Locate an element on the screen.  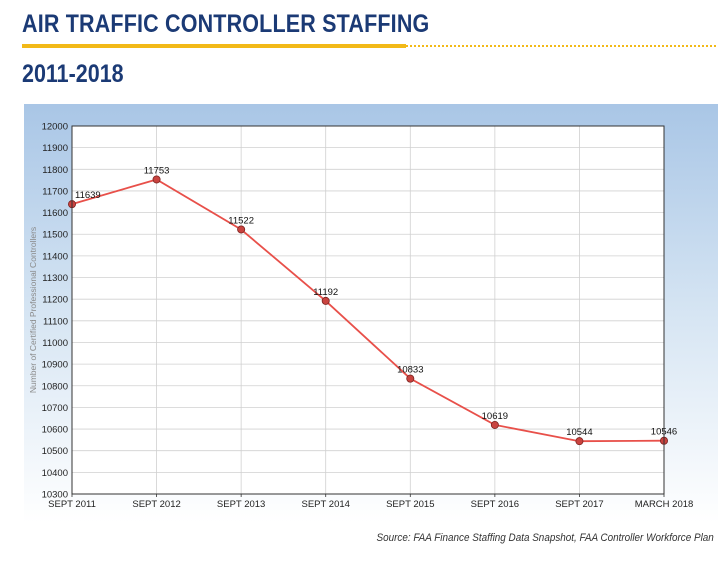
y-tick-label: 11700 is located at coordinates (55, 191).